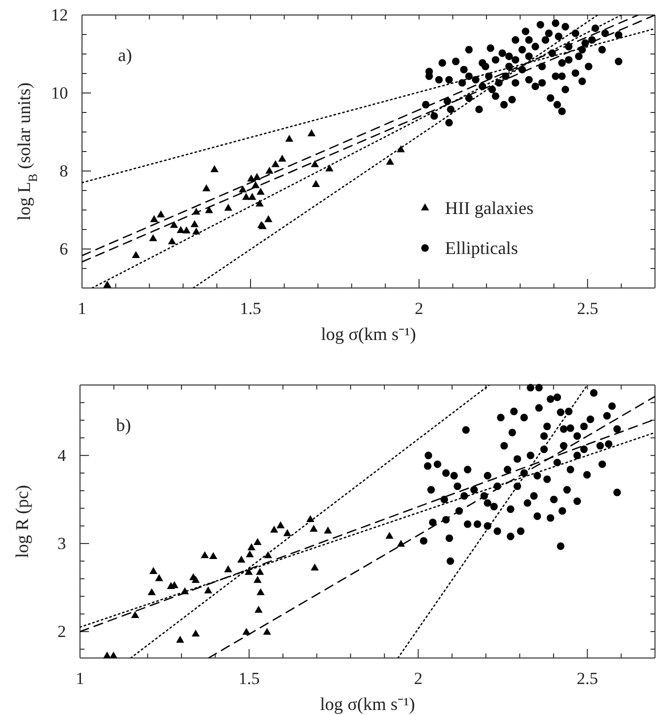  I want to click on y-tick-label: 4, so click(62, 455).